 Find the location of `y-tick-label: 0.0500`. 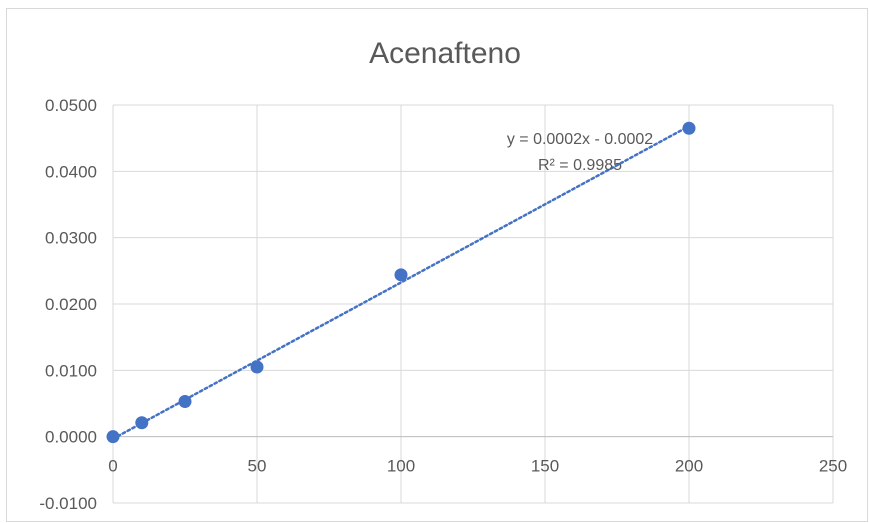

y-tick-label: 0.0500 is located at coordinates (71, 105).